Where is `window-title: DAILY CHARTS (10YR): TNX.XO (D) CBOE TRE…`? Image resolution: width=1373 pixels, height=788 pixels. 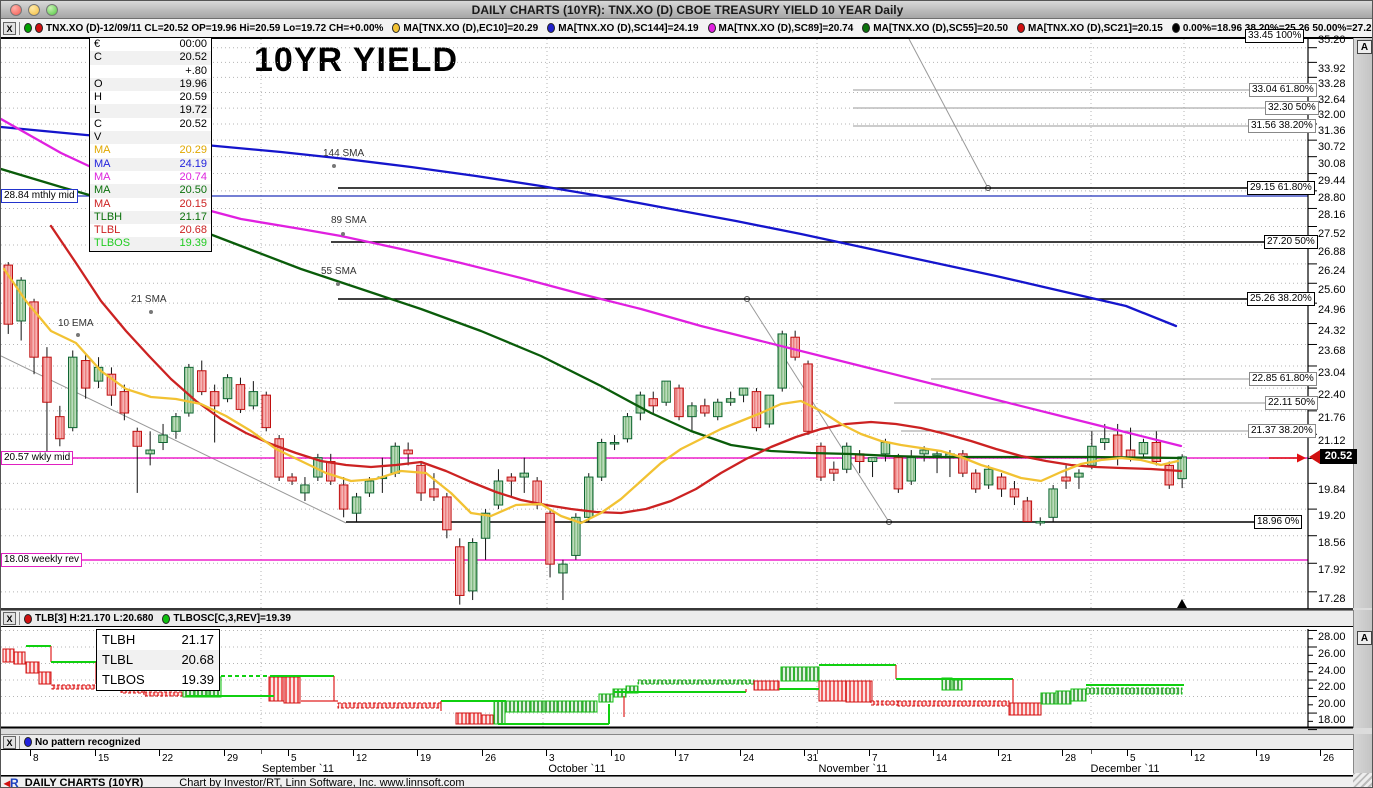 window-title: DAILY CHARTS (10YR): TNX.XO (D) CBOE TRE… is located at coordinates (687, 10).